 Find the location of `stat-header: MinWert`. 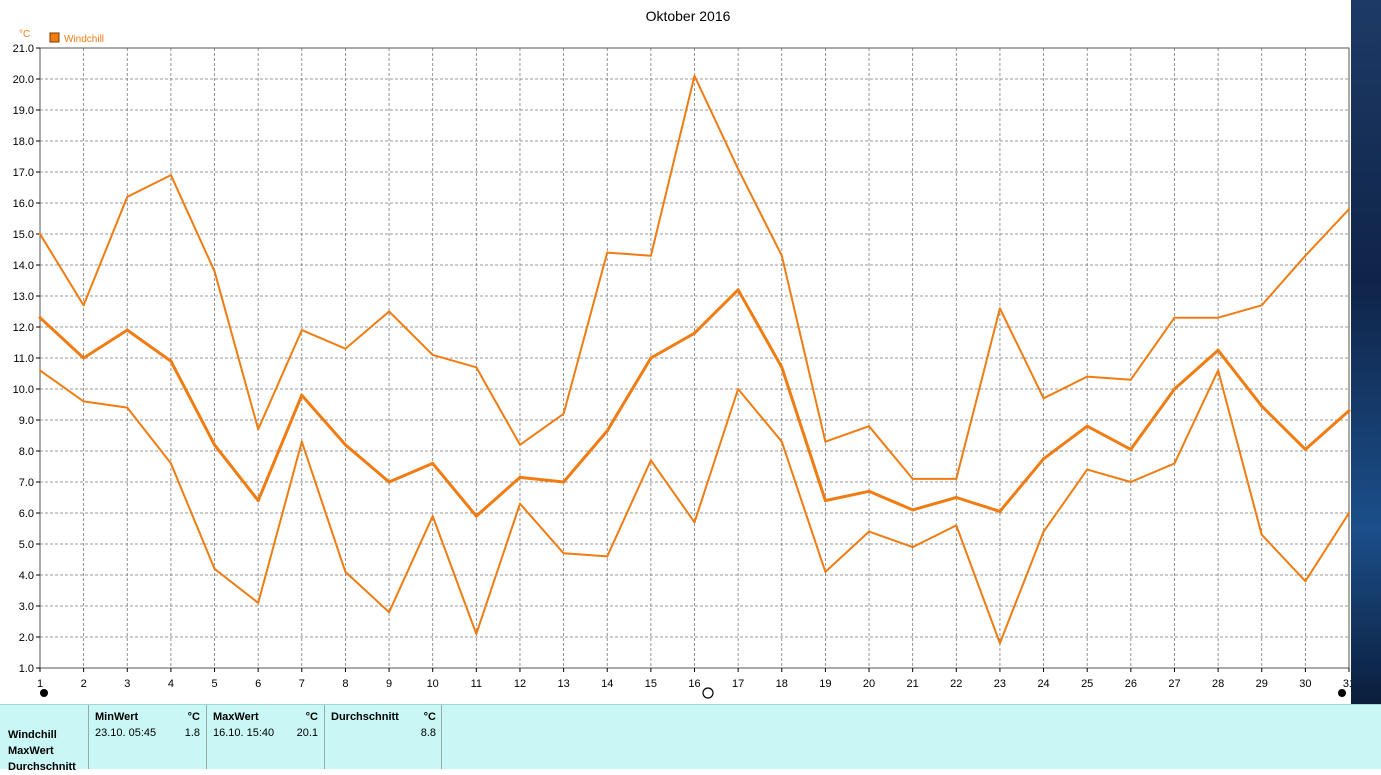

stat-header: MinWert is located at coordinates (117, 717).